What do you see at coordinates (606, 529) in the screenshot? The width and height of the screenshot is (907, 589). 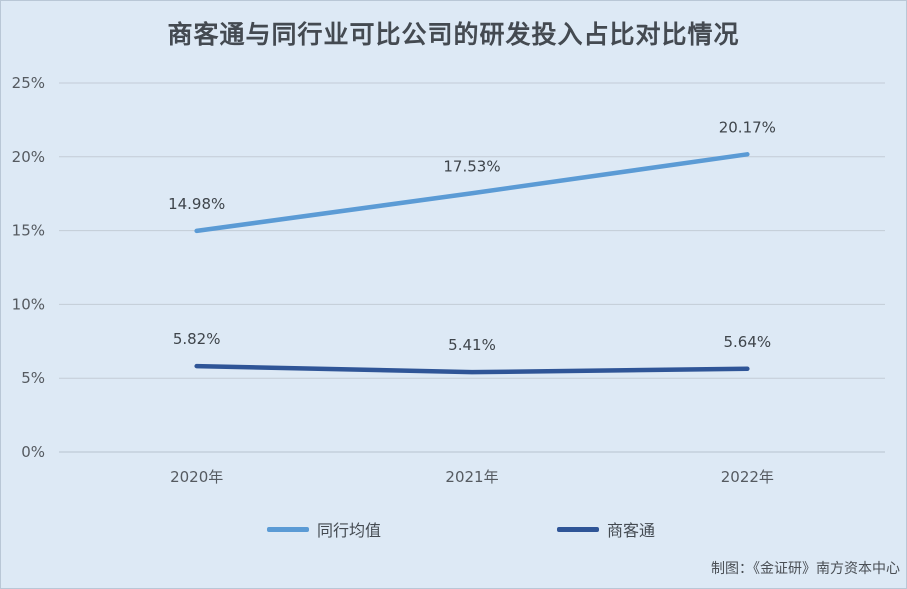 I see `legend-item-shangketong: 商客通` at bounding box center [606, 529].